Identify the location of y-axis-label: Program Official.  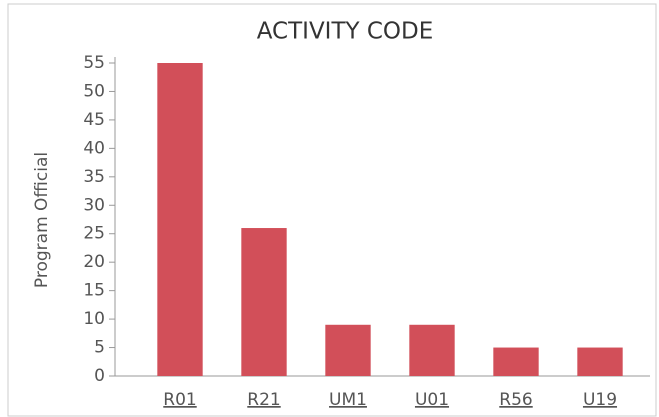
(42, 220).